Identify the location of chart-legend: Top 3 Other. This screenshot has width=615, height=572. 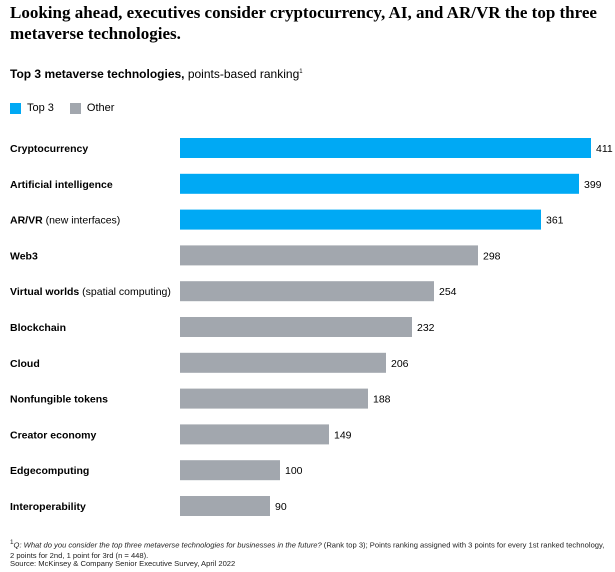
(70, 108).